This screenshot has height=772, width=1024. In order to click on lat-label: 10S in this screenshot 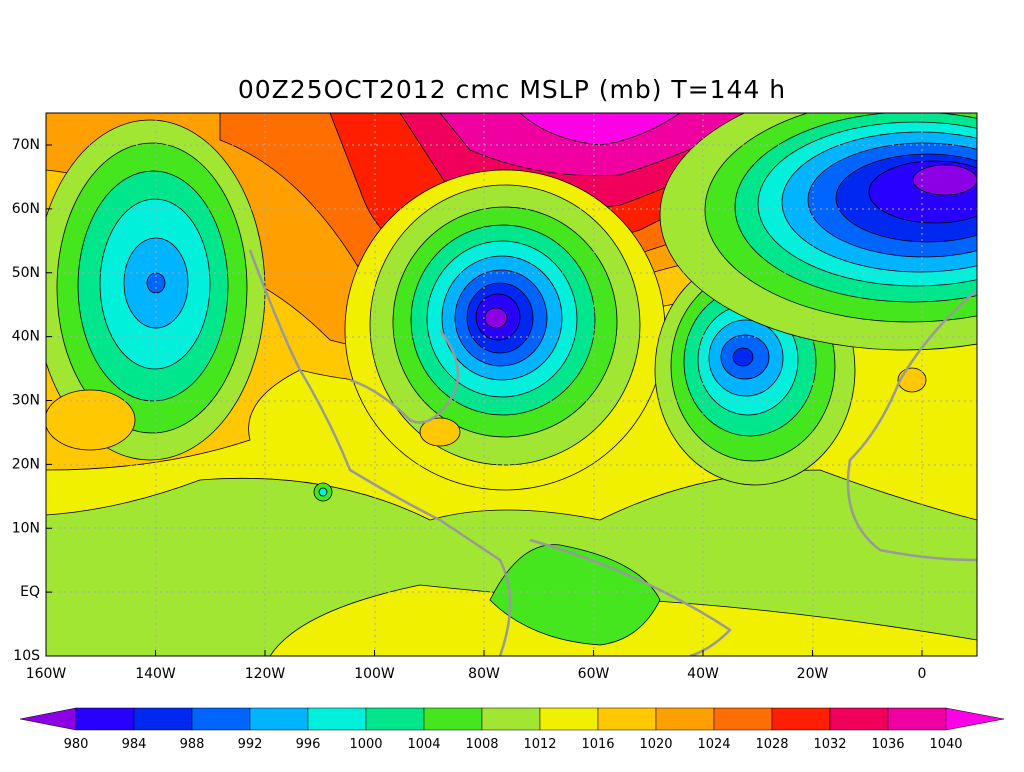, I will do `click(26, 656)`.